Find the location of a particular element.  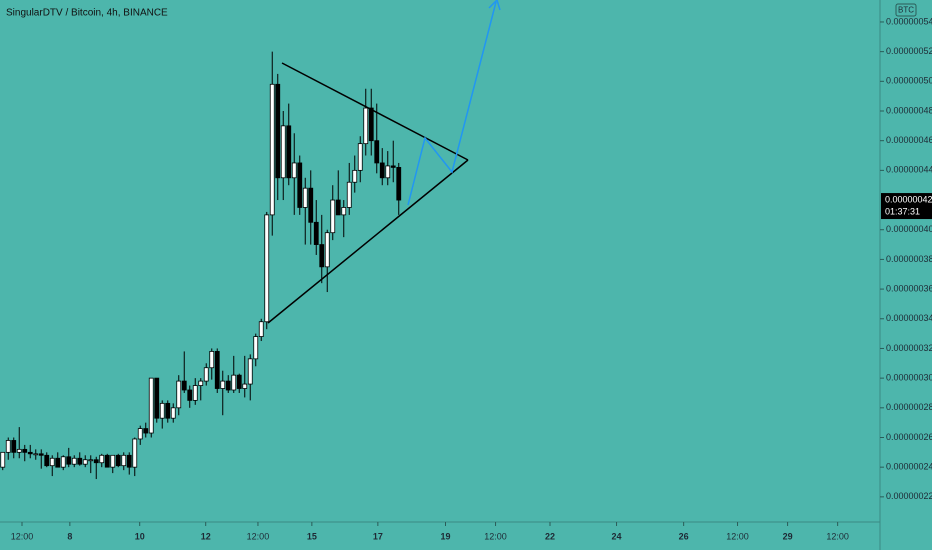

y-tick-label: 0.00000046 is located at coordinates (909, 140).